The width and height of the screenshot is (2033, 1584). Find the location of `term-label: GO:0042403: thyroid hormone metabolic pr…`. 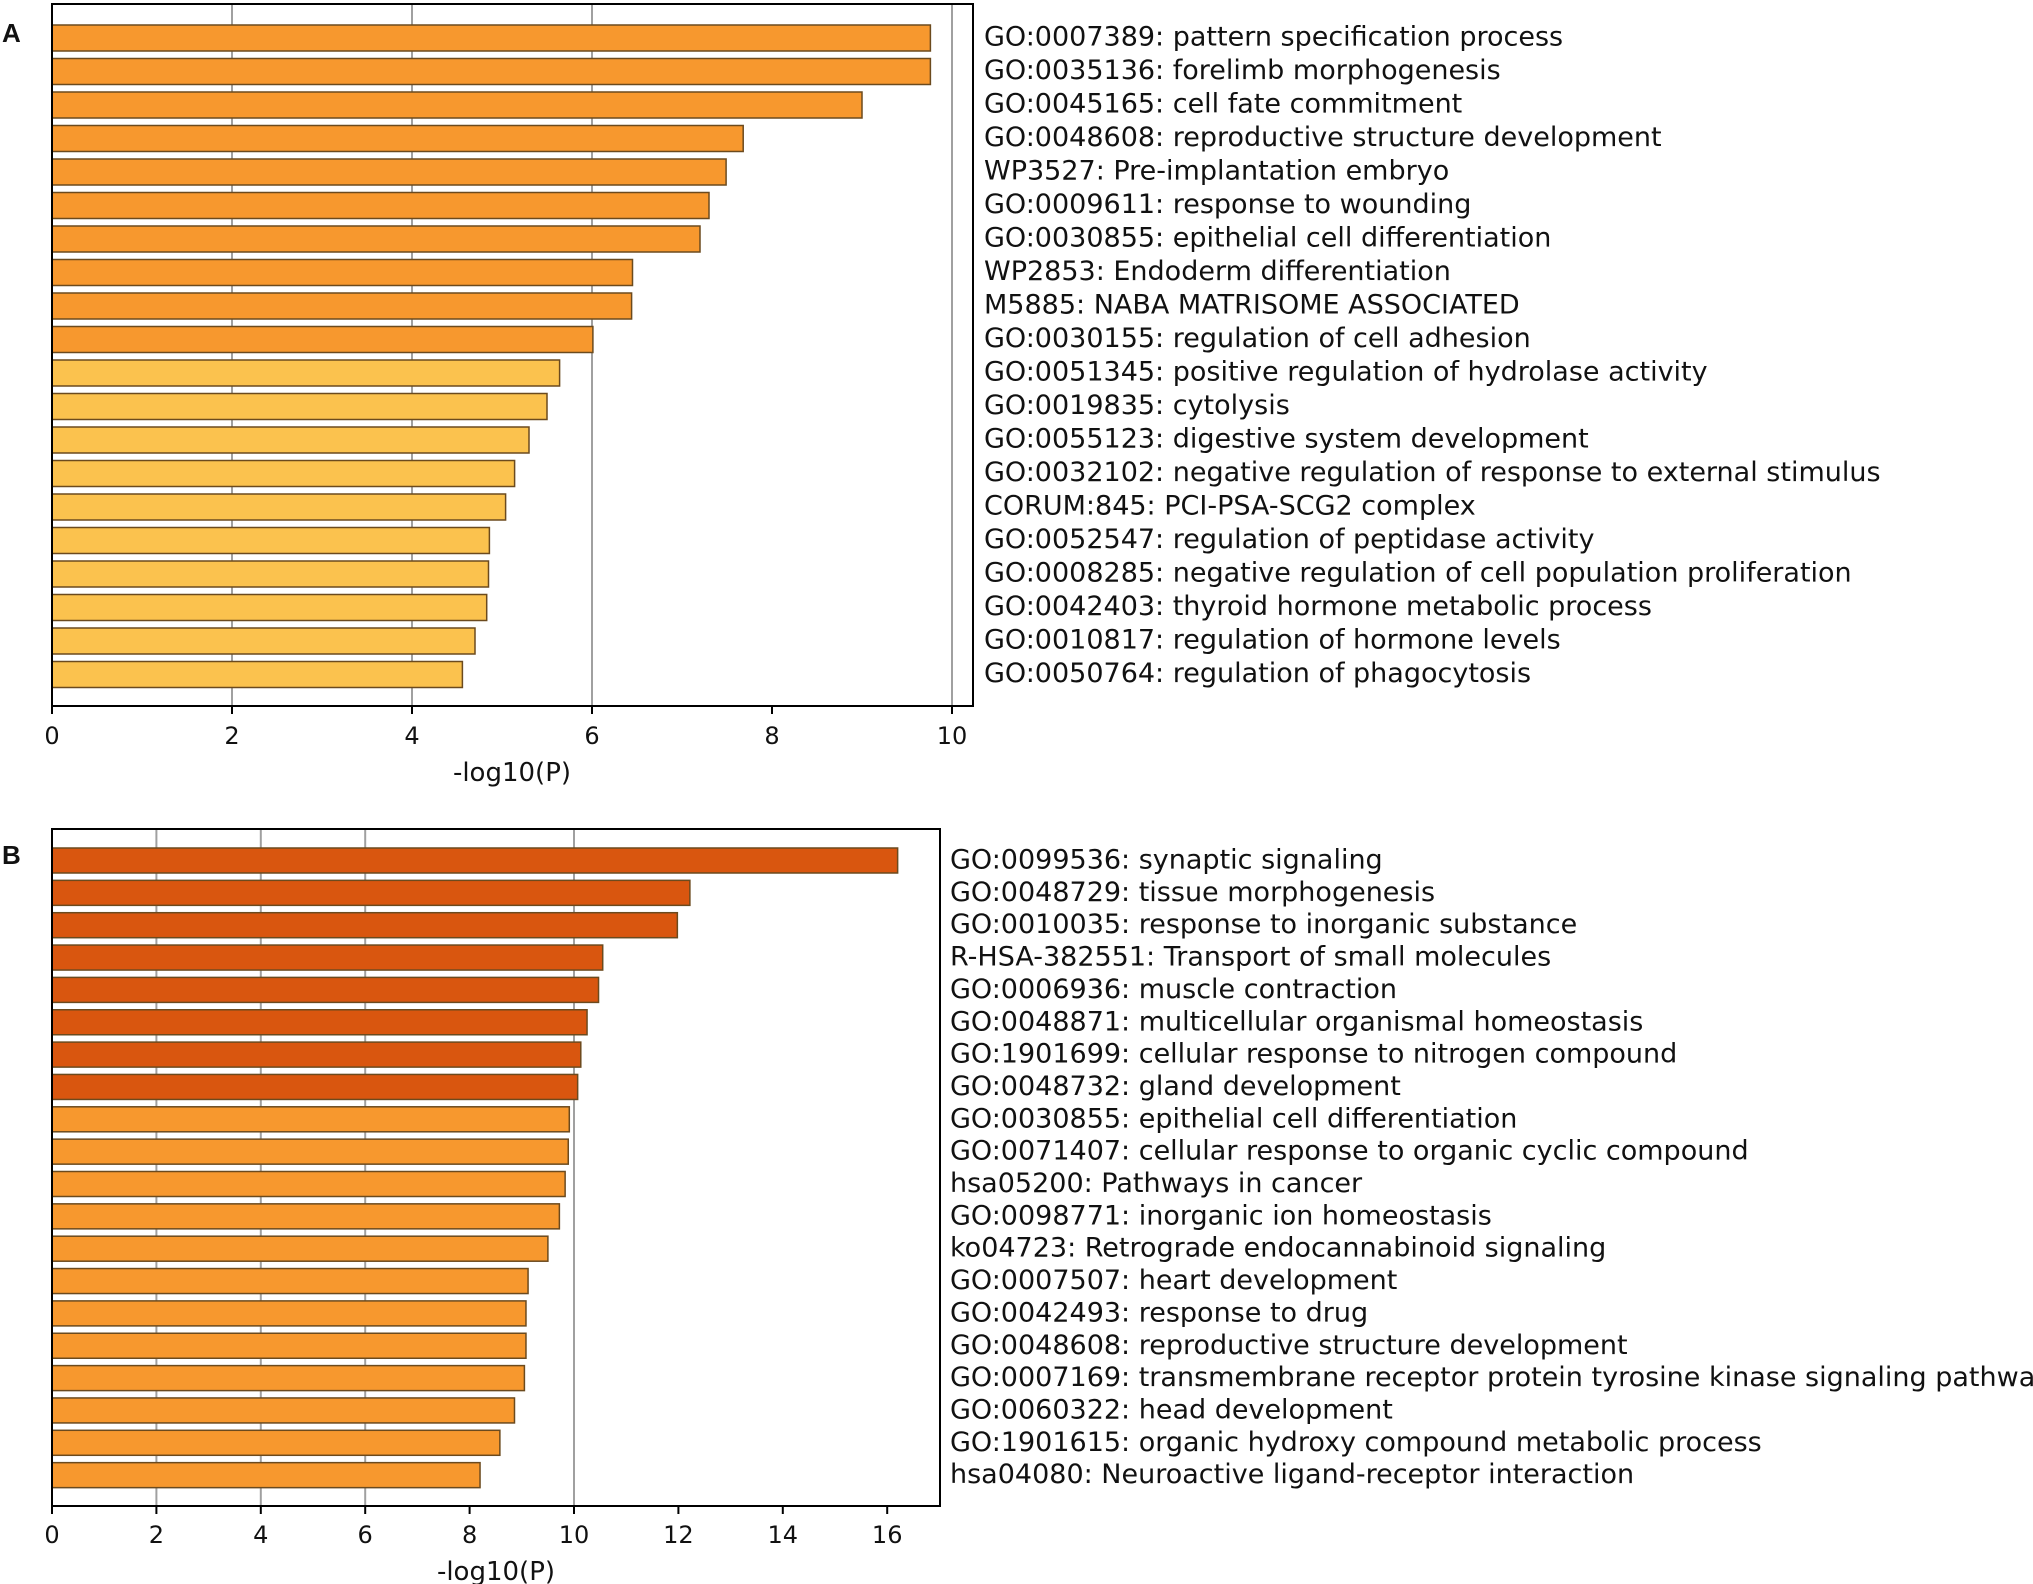

term-label: GO:0042403: thyroid hormone metabolic pr… is located at coordinates (1318, 606).